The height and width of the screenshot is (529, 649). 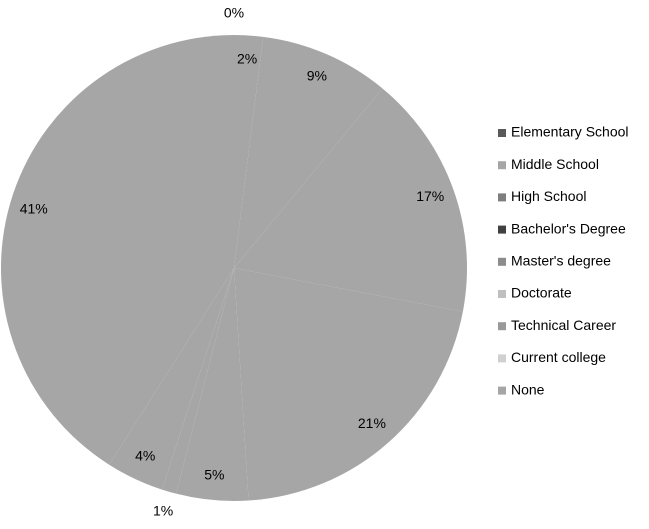 I want to click on data-label: 4%, so click(x=145, y=455).